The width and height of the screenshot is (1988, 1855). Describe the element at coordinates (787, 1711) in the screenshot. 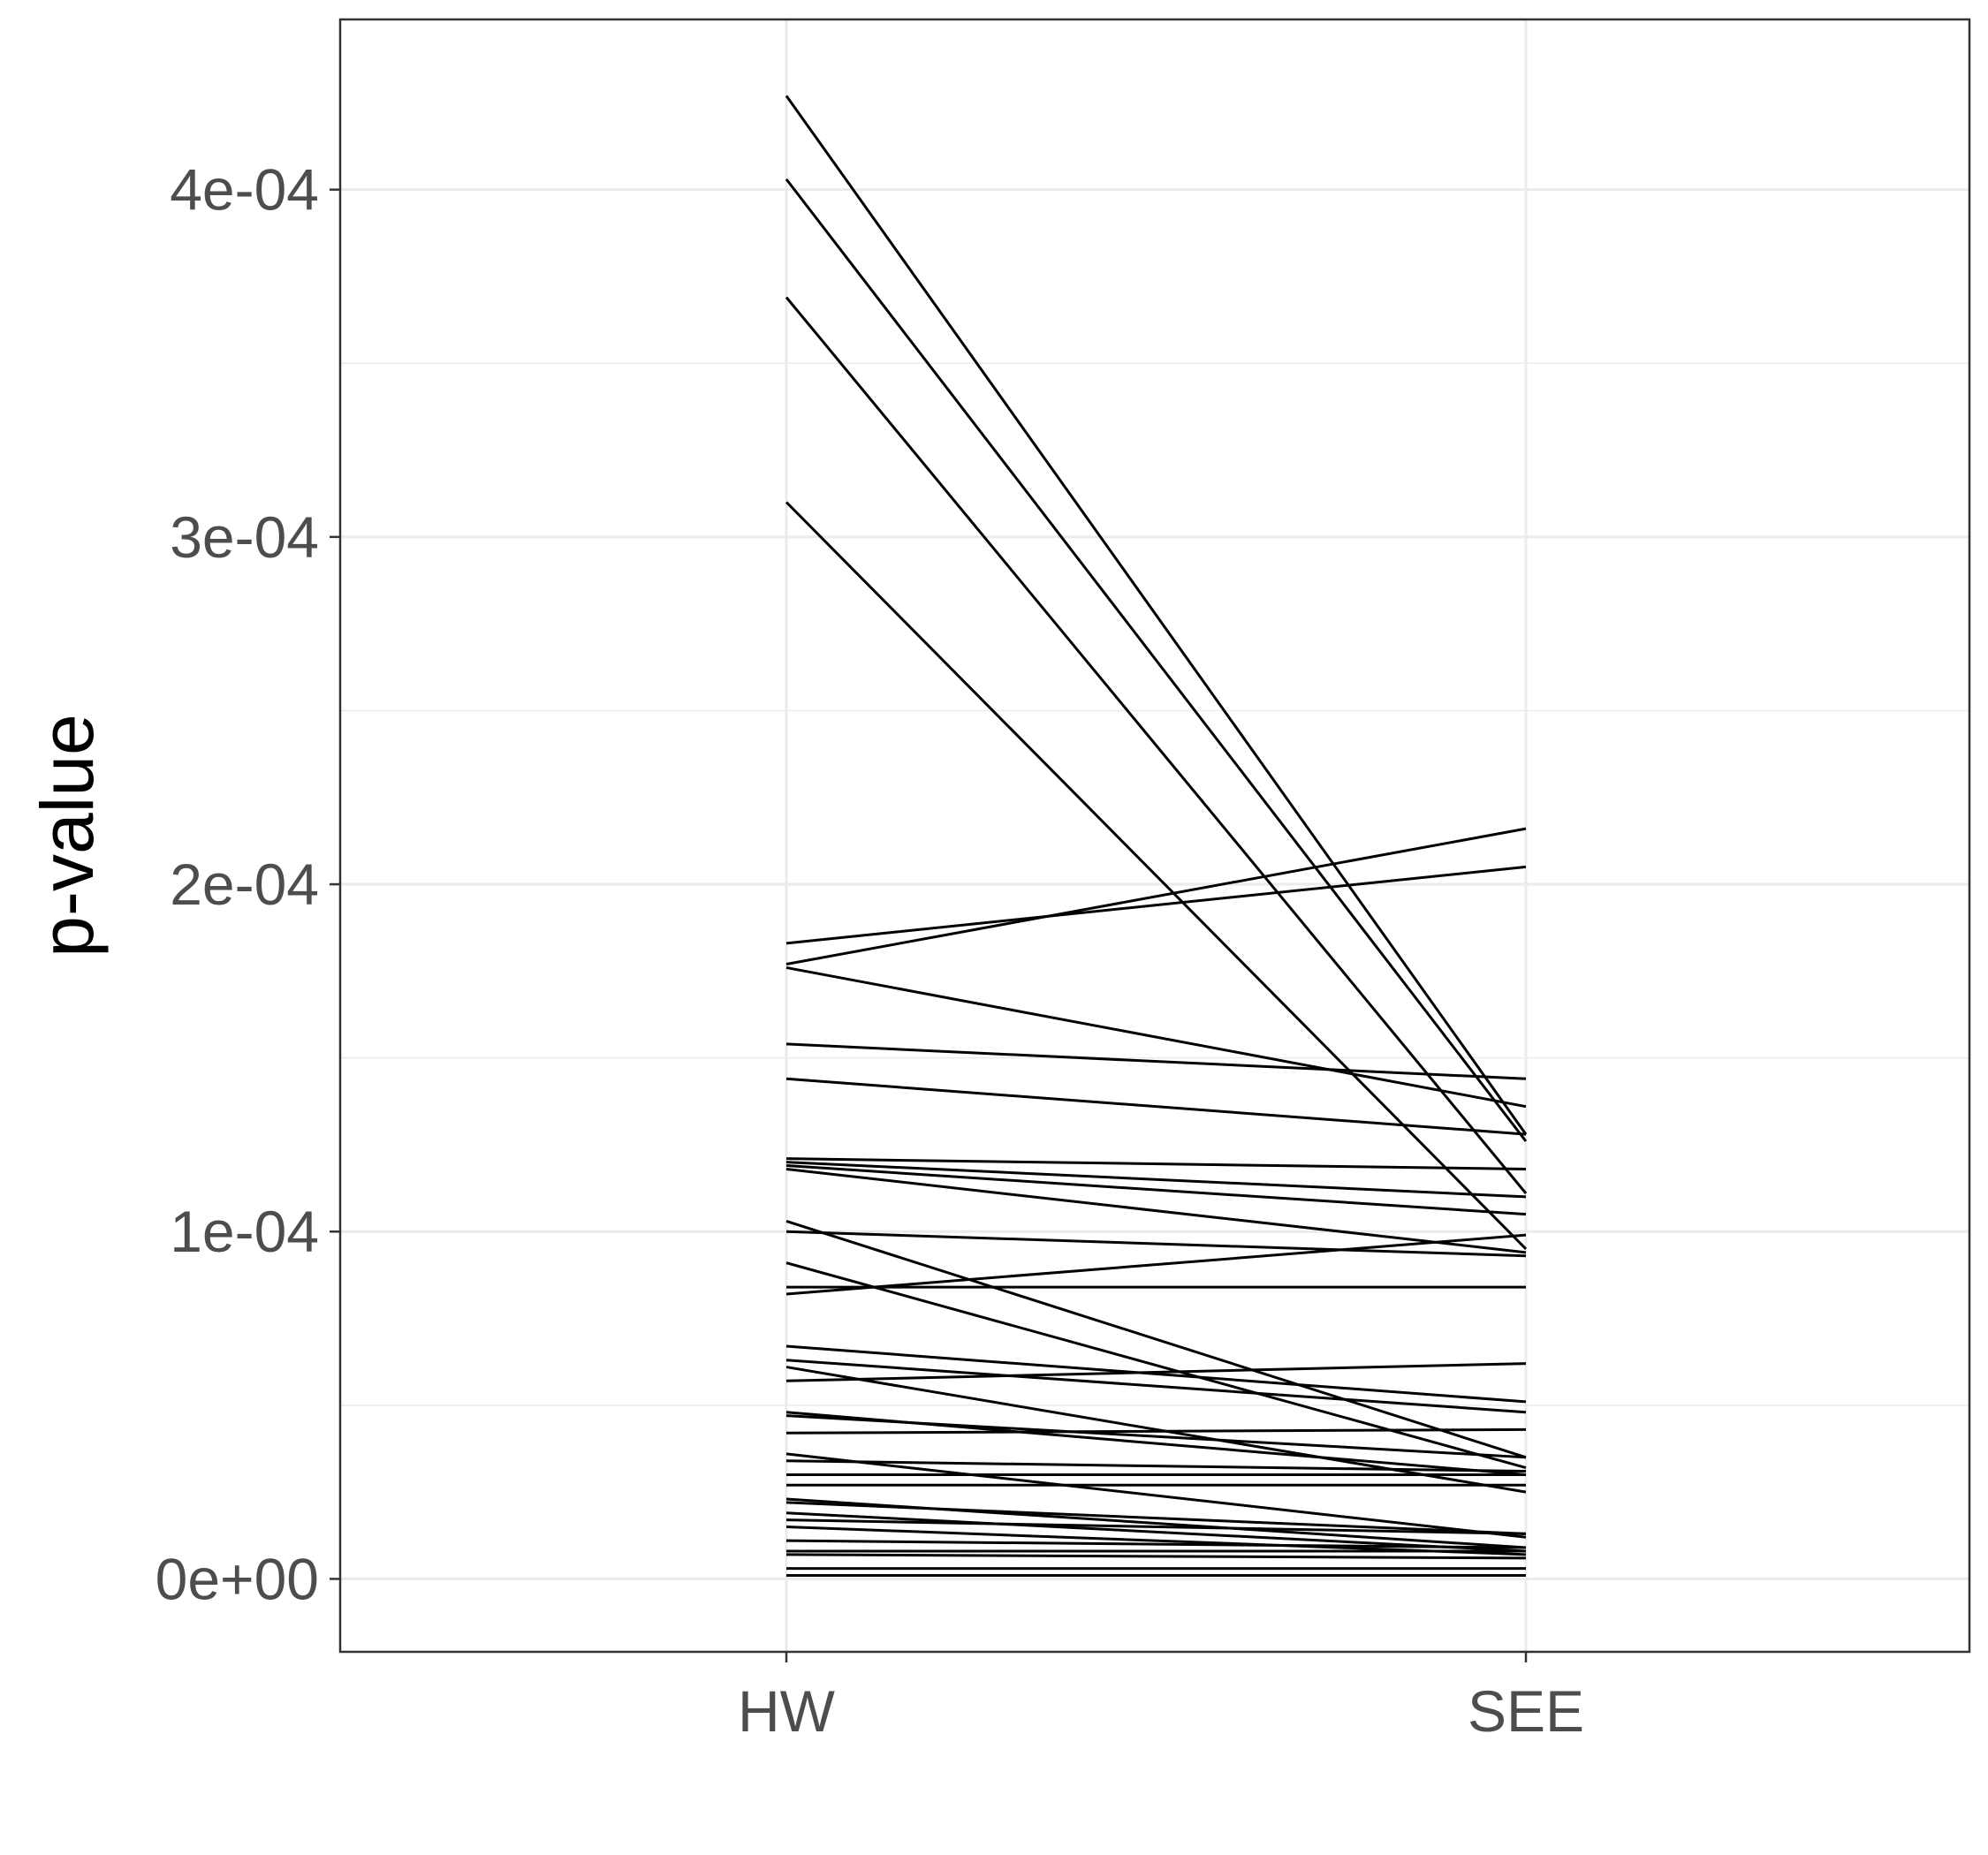

I see `x-tick-label-hw: HW` at that location.